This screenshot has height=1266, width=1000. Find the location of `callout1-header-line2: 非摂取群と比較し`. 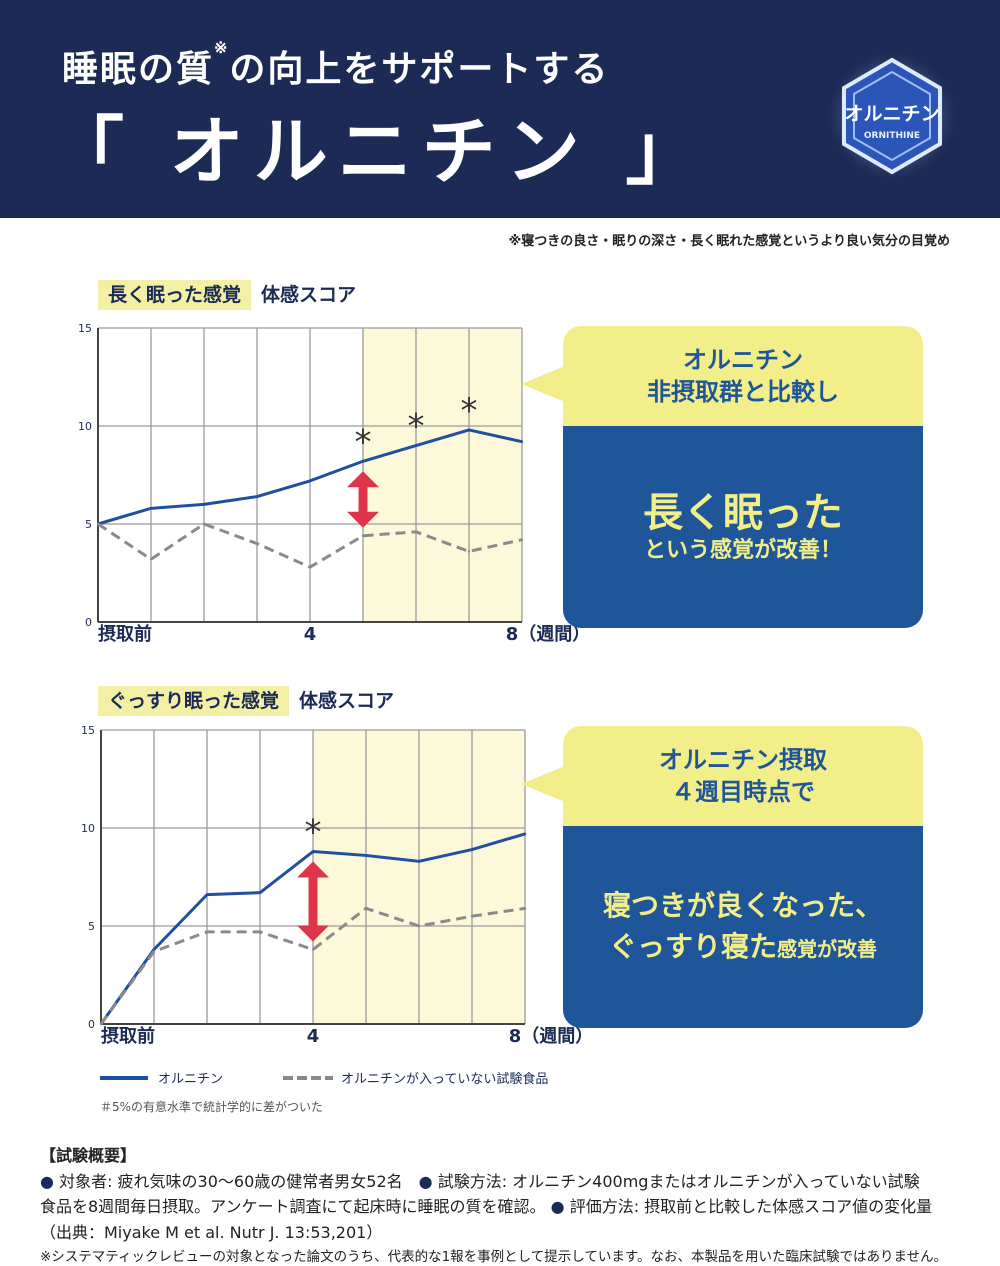

callout1-header-line2: 非摂取群と比較し is located at coordinates (743, 392).